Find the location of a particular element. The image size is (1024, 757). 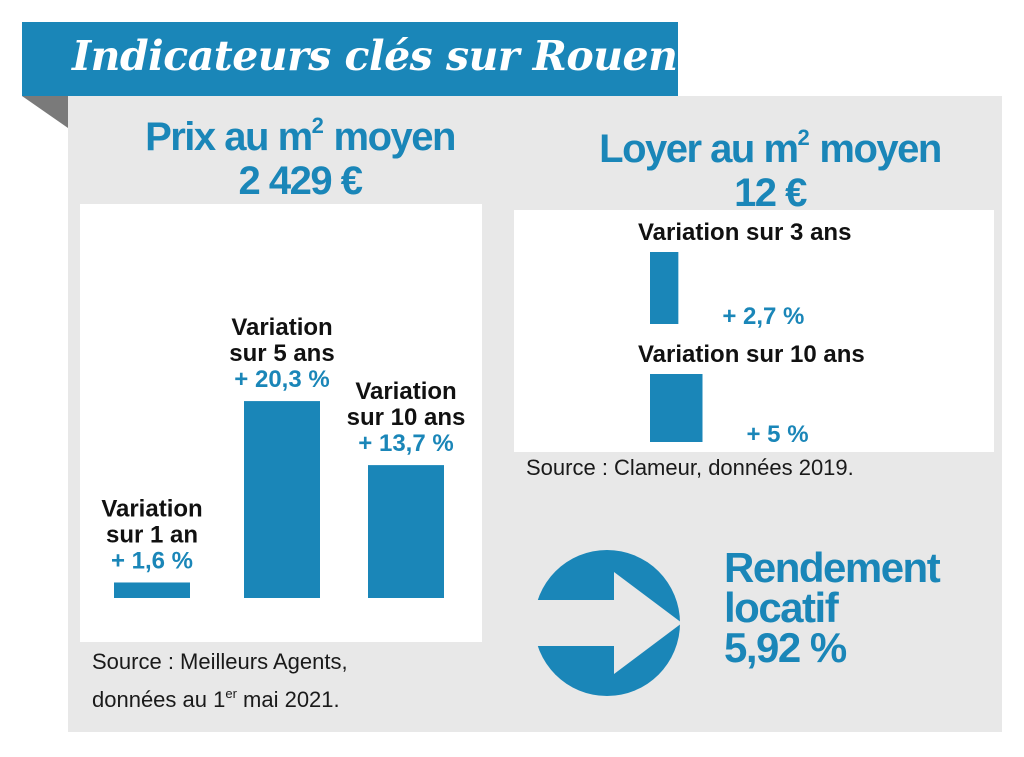

bar-value-label-1: + 1,6 % is located at coordinates (152, 560).